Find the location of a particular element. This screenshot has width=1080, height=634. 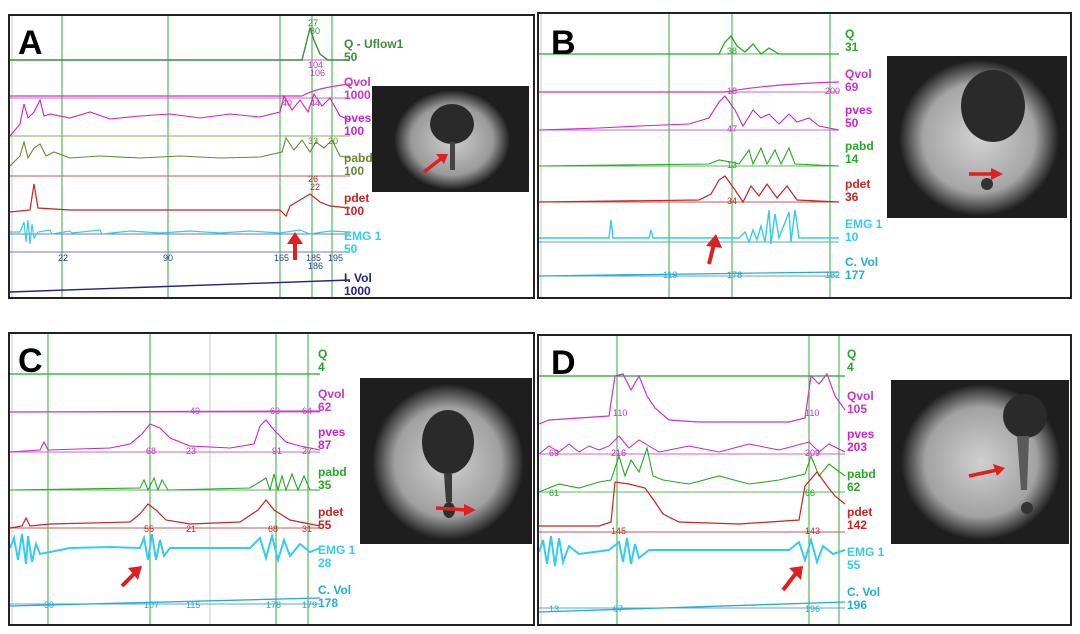

tick-label: 38 is located at coordinates (732, 51).